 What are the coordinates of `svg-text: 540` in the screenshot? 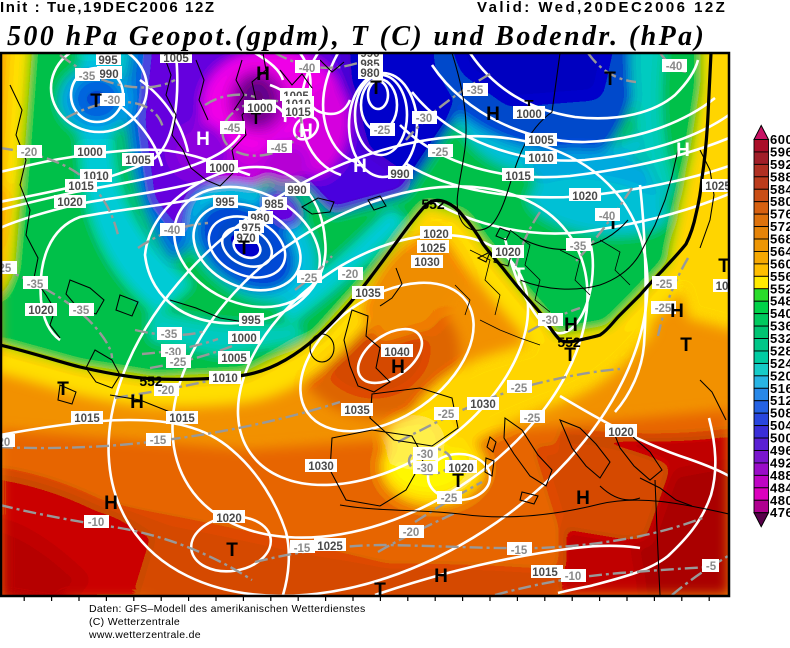 It's located at (780, 313).